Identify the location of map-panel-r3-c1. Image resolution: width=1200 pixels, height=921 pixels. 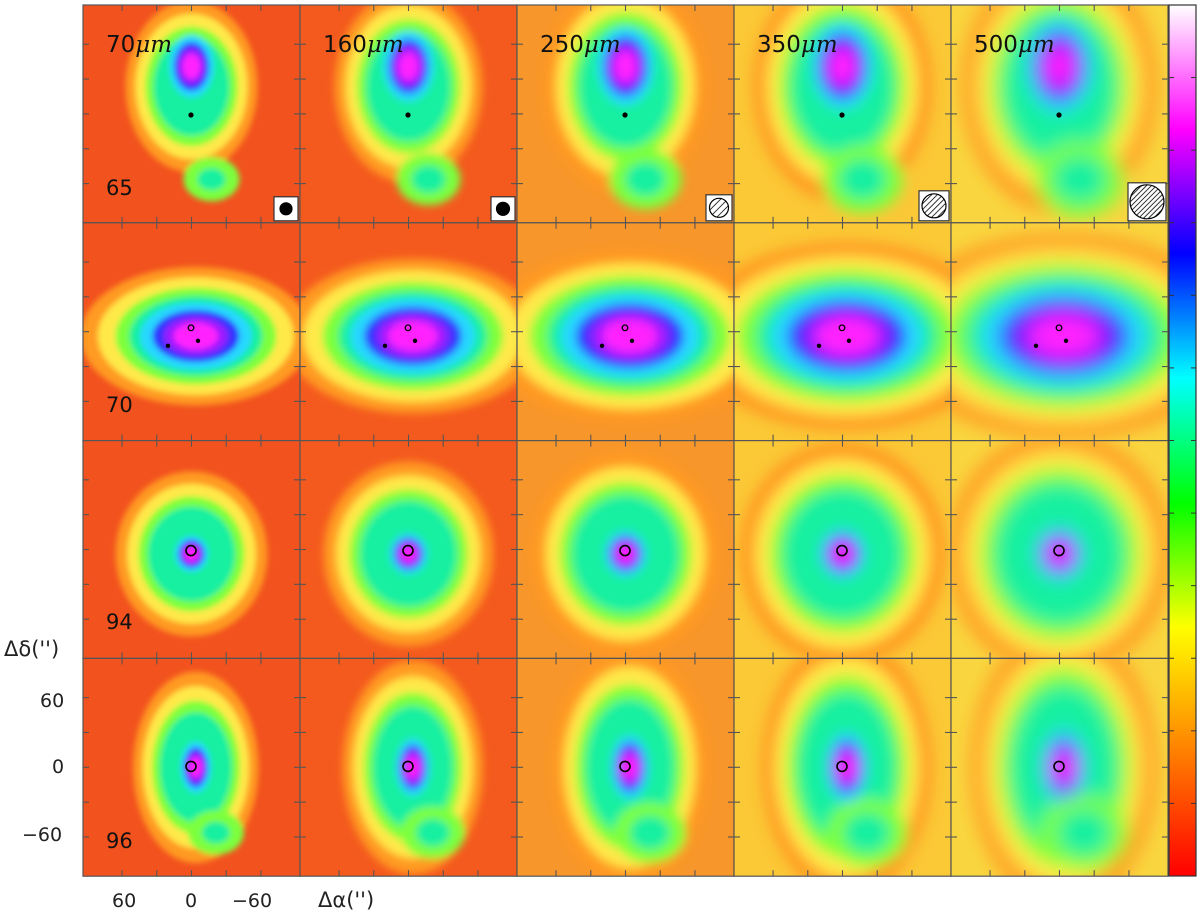
(408, 767).